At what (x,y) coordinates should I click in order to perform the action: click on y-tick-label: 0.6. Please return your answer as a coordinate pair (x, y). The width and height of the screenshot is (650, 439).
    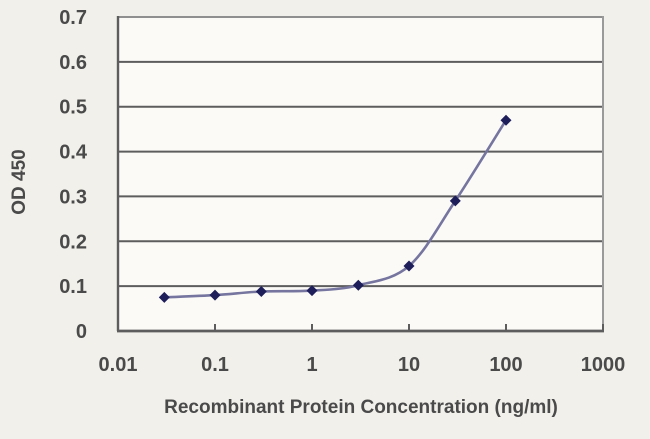
    Looking at the image, I should click on (73, 63).